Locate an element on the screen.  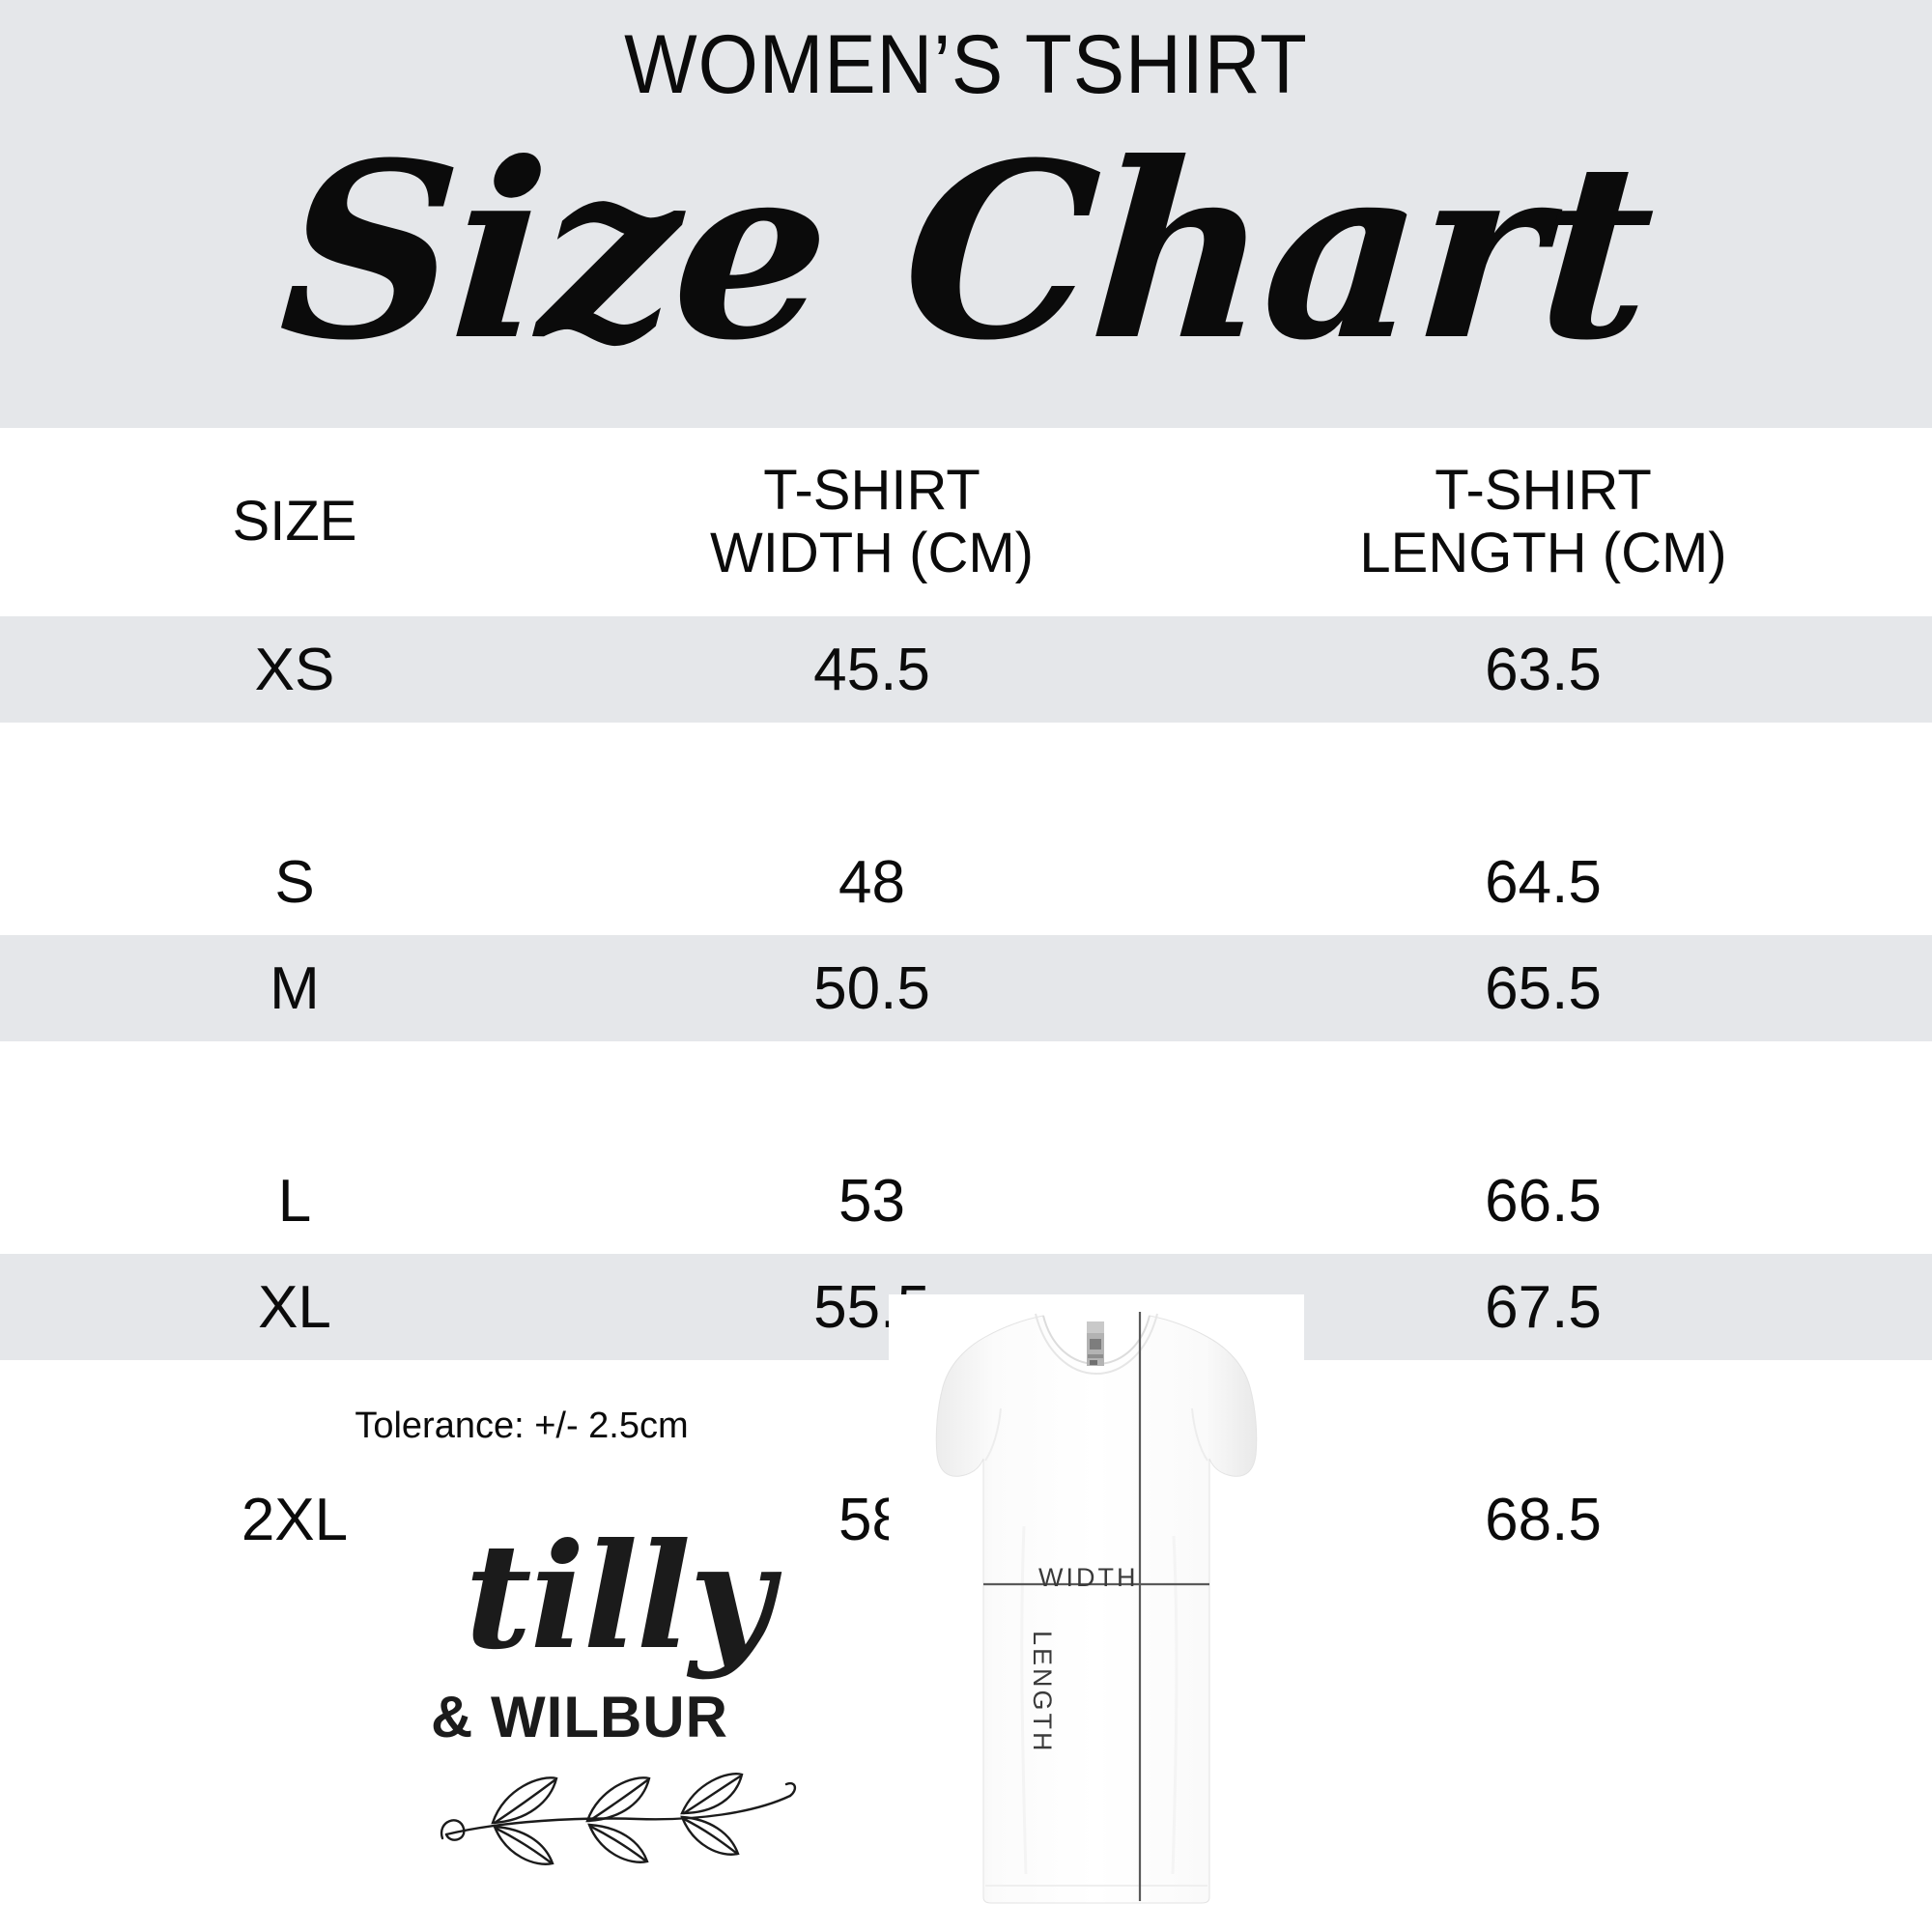
cell-length: 68.5 is located at coordinates (1543, 1519).